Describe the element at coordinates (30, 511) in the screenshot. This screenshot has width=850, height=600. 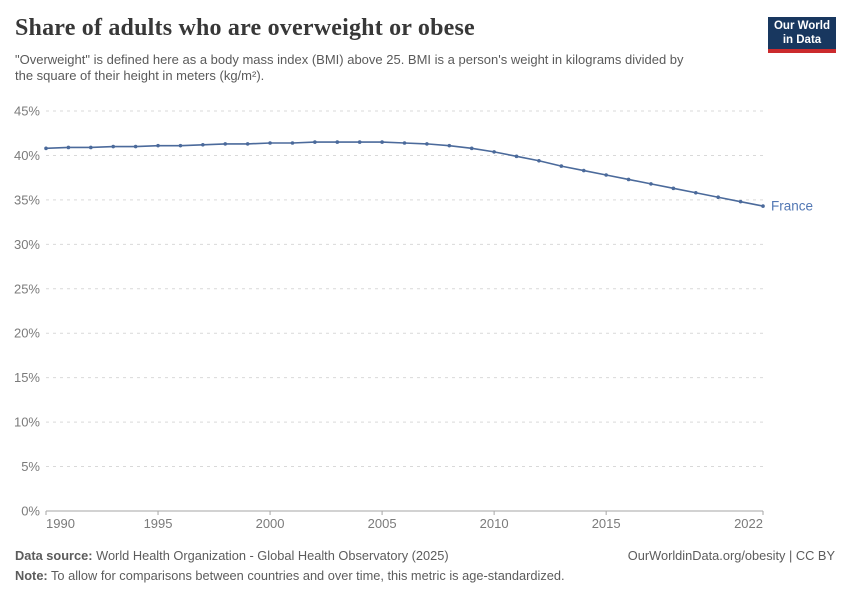
I see `y-axis-tick-label: 0%` at that location.